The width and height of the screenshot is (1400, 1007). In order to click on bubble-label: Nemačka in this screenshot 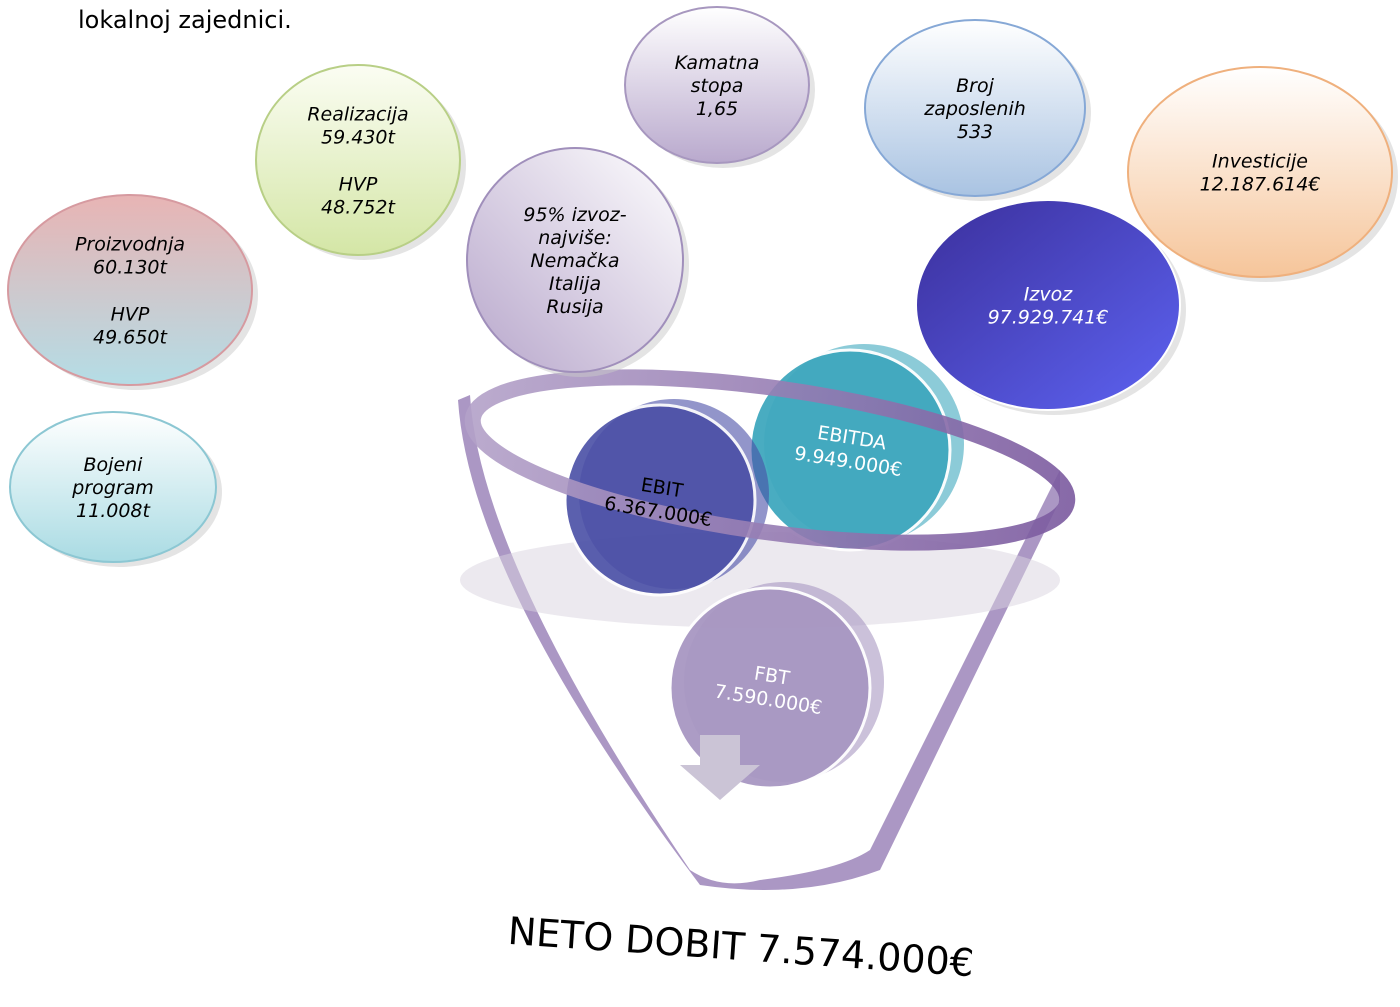, I will do `click(574, 261)`.